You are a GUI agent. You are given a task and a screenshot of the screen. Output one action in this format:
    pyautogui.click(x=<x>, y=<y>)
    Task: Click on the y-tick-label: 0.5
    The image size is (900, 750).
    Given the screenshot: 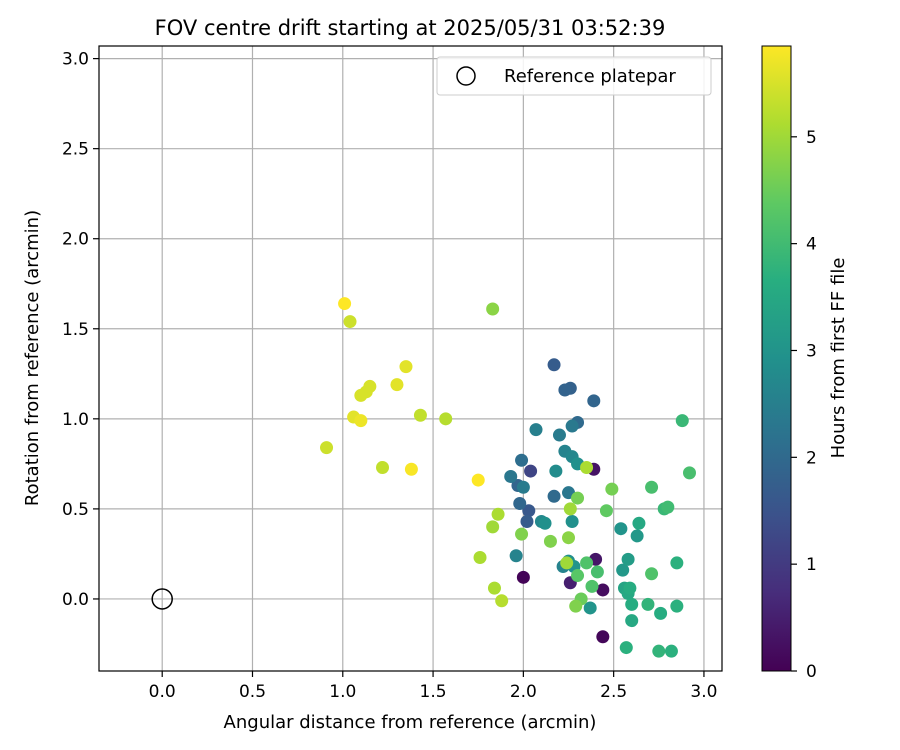 What is the action you would take?
    pyautogui.click(x=75, y=510)
    